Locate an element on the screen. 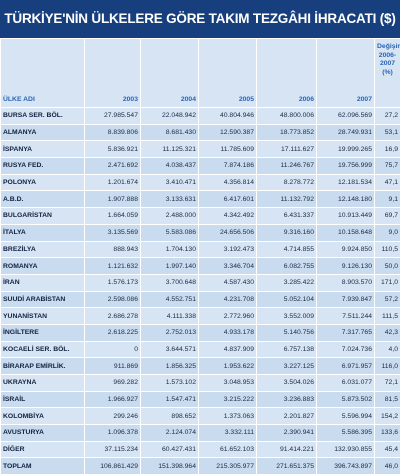 This screenshot has height=475, width=400. value-cell: 7.024.736 is located at coordinates (346, 349).